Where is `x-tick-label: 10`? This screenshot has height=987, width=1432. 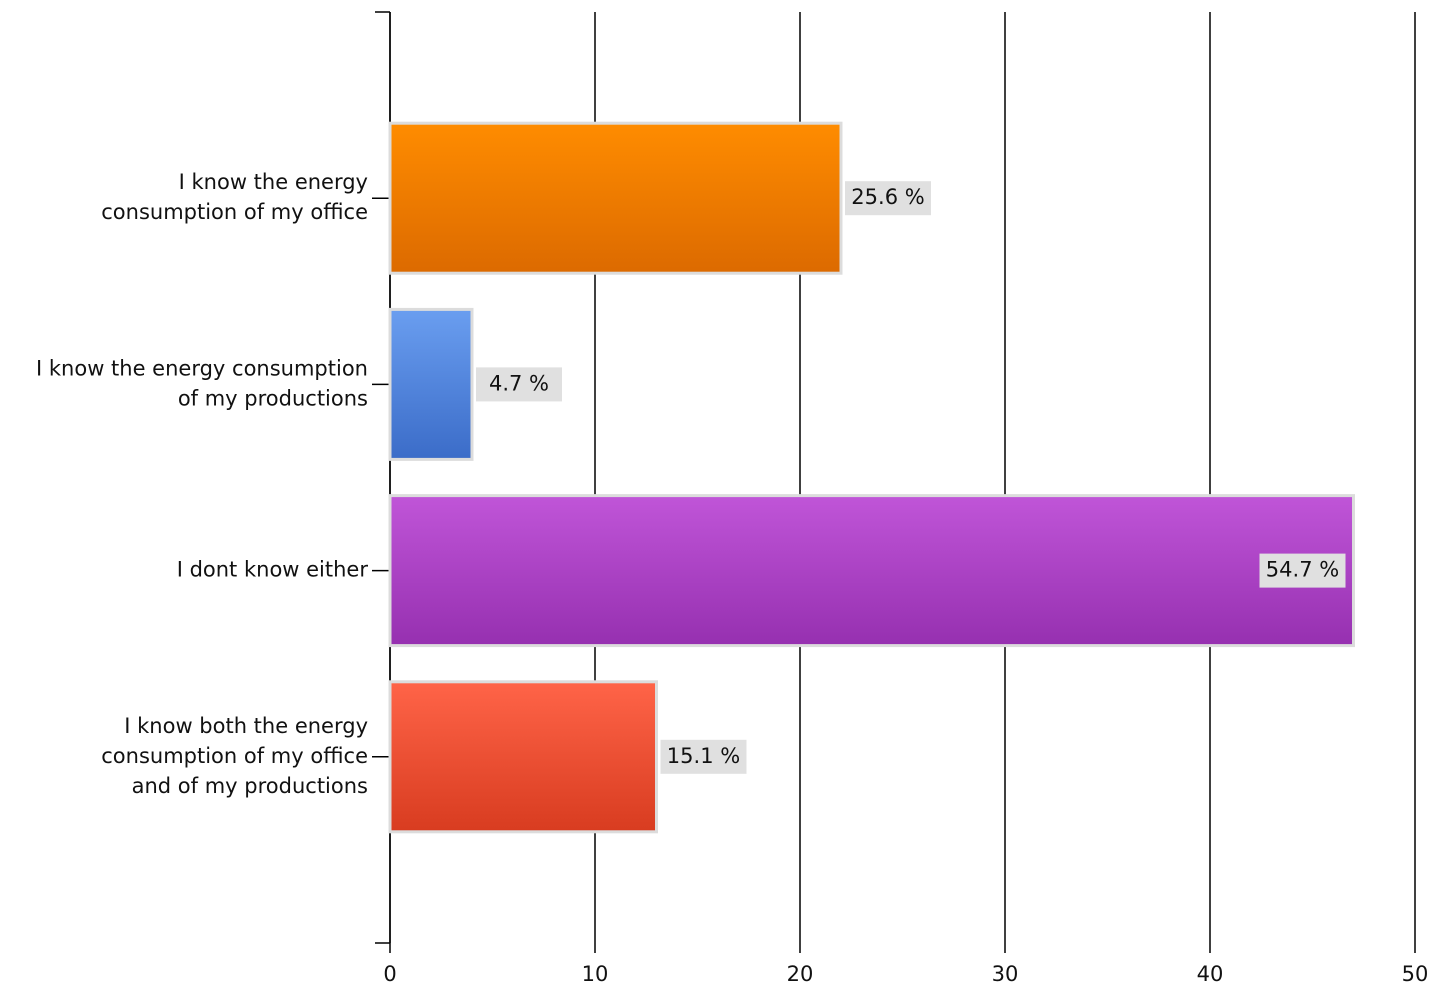
x-tick-label: 10 is located at coordinates (595, 974).